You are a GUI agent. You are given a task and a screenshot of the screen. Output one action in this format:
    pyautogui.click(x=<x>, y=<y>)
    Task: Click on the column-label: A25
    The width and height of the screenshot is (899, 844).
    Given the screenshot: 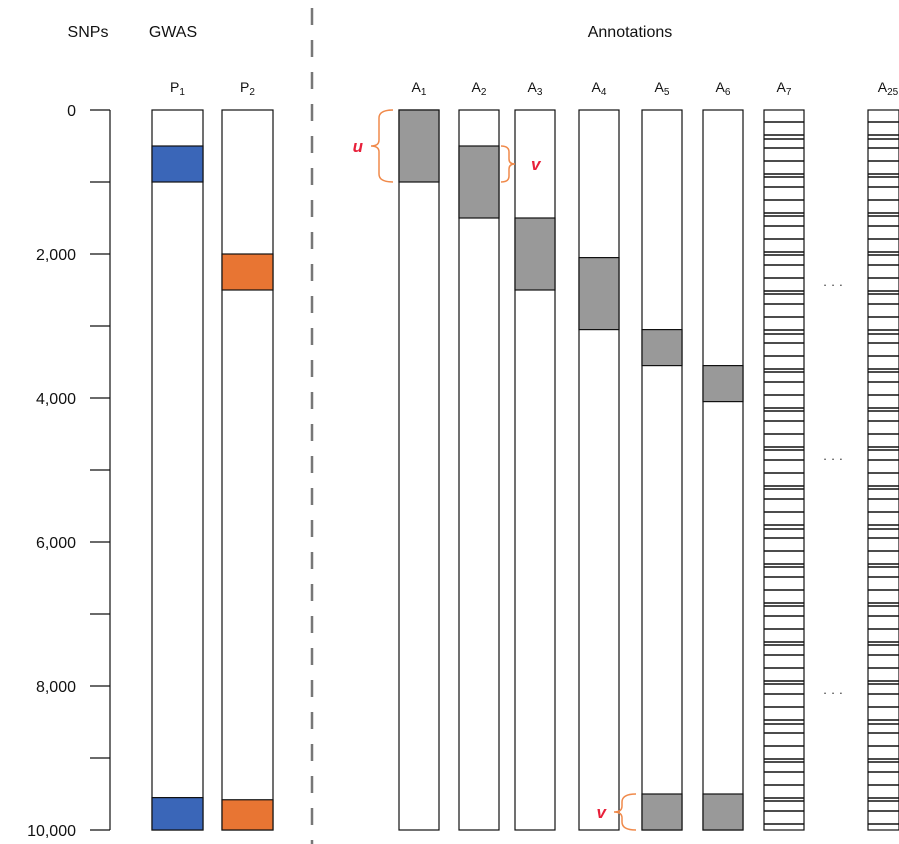 What is the action you would take?
    pyautogui.click(x=888, y=88)
    